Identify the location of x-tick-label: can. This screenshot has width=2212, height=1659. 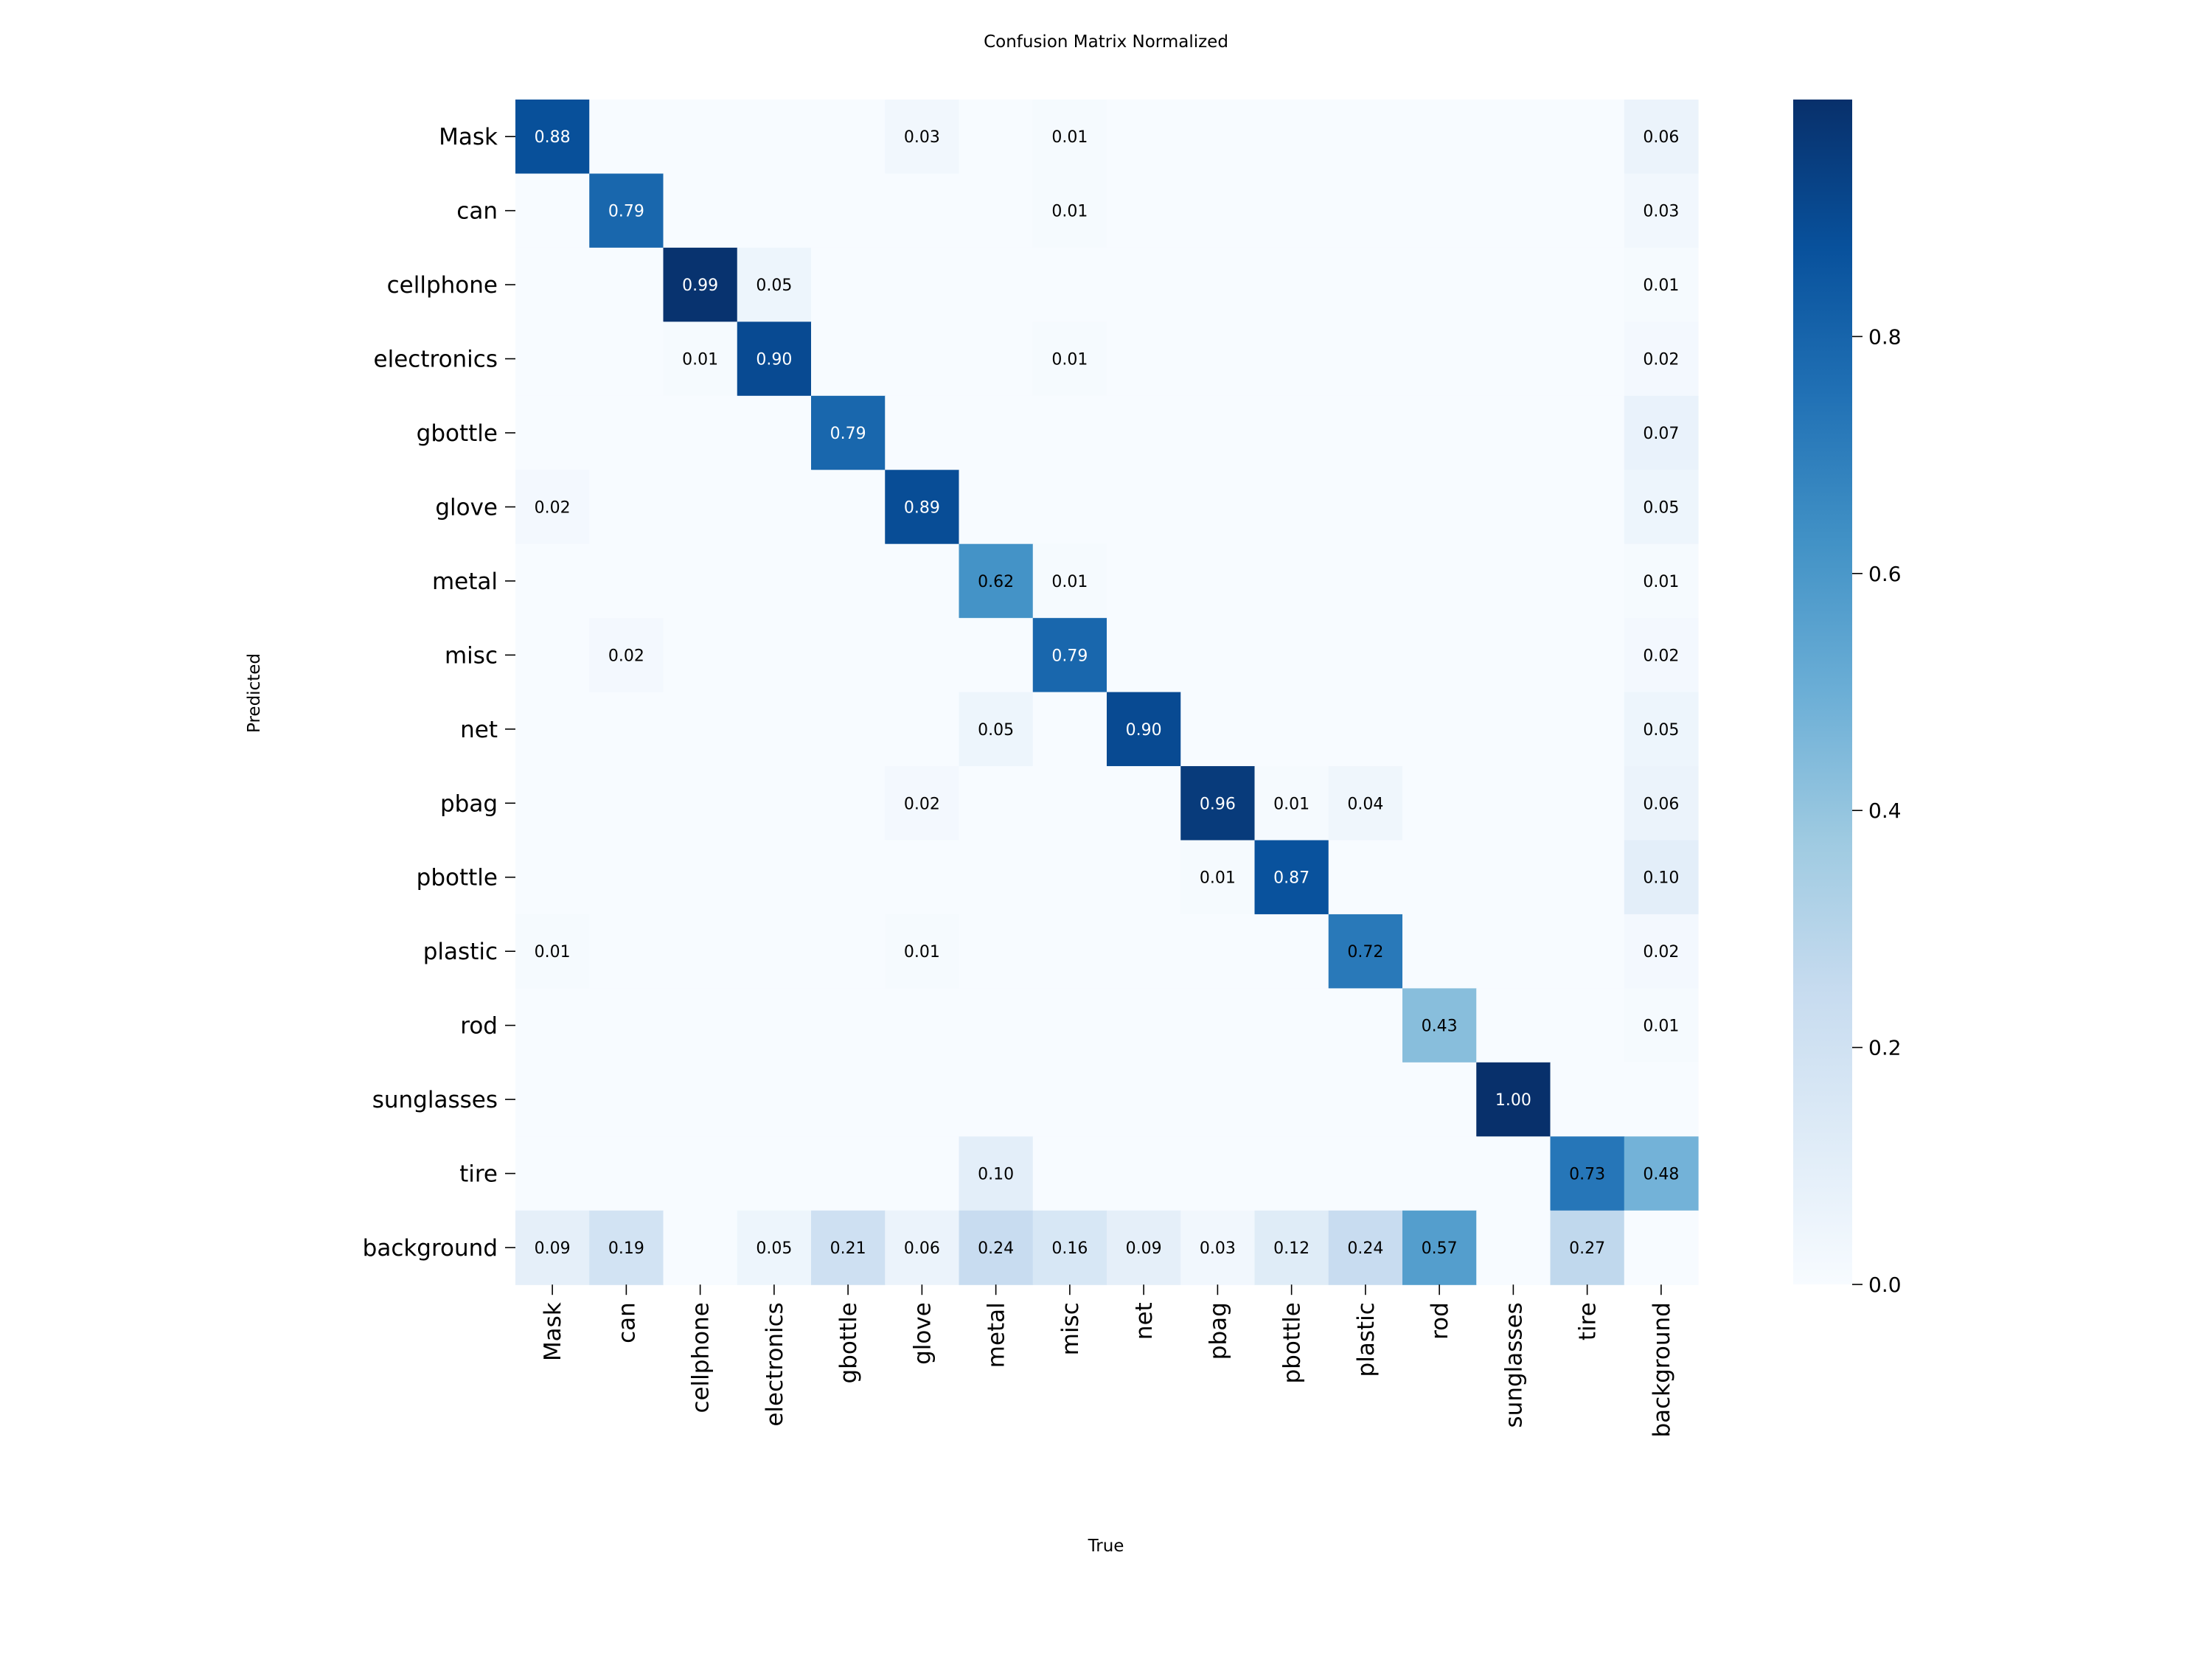
(626, 1322).